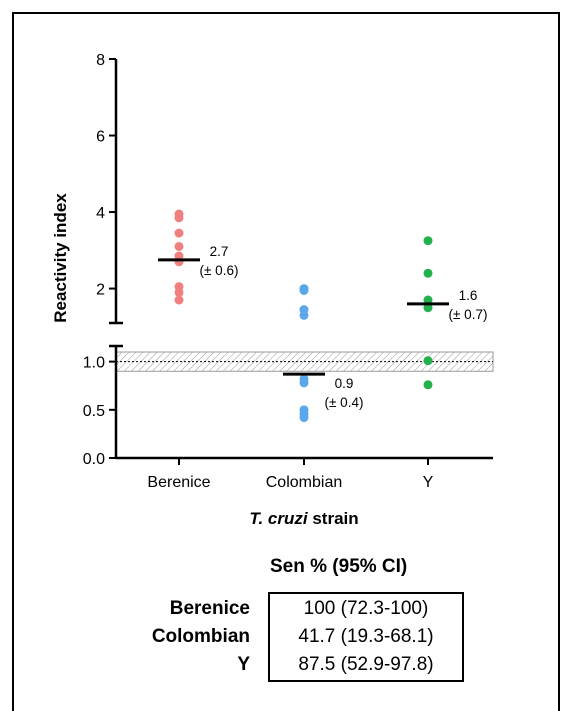 The image size is (572, 711). What do you see at coordinates (339, 566) in the screenshot?
I see `sensitivity-title: Sen % (95% CI)` at bounding box center [339, 566].